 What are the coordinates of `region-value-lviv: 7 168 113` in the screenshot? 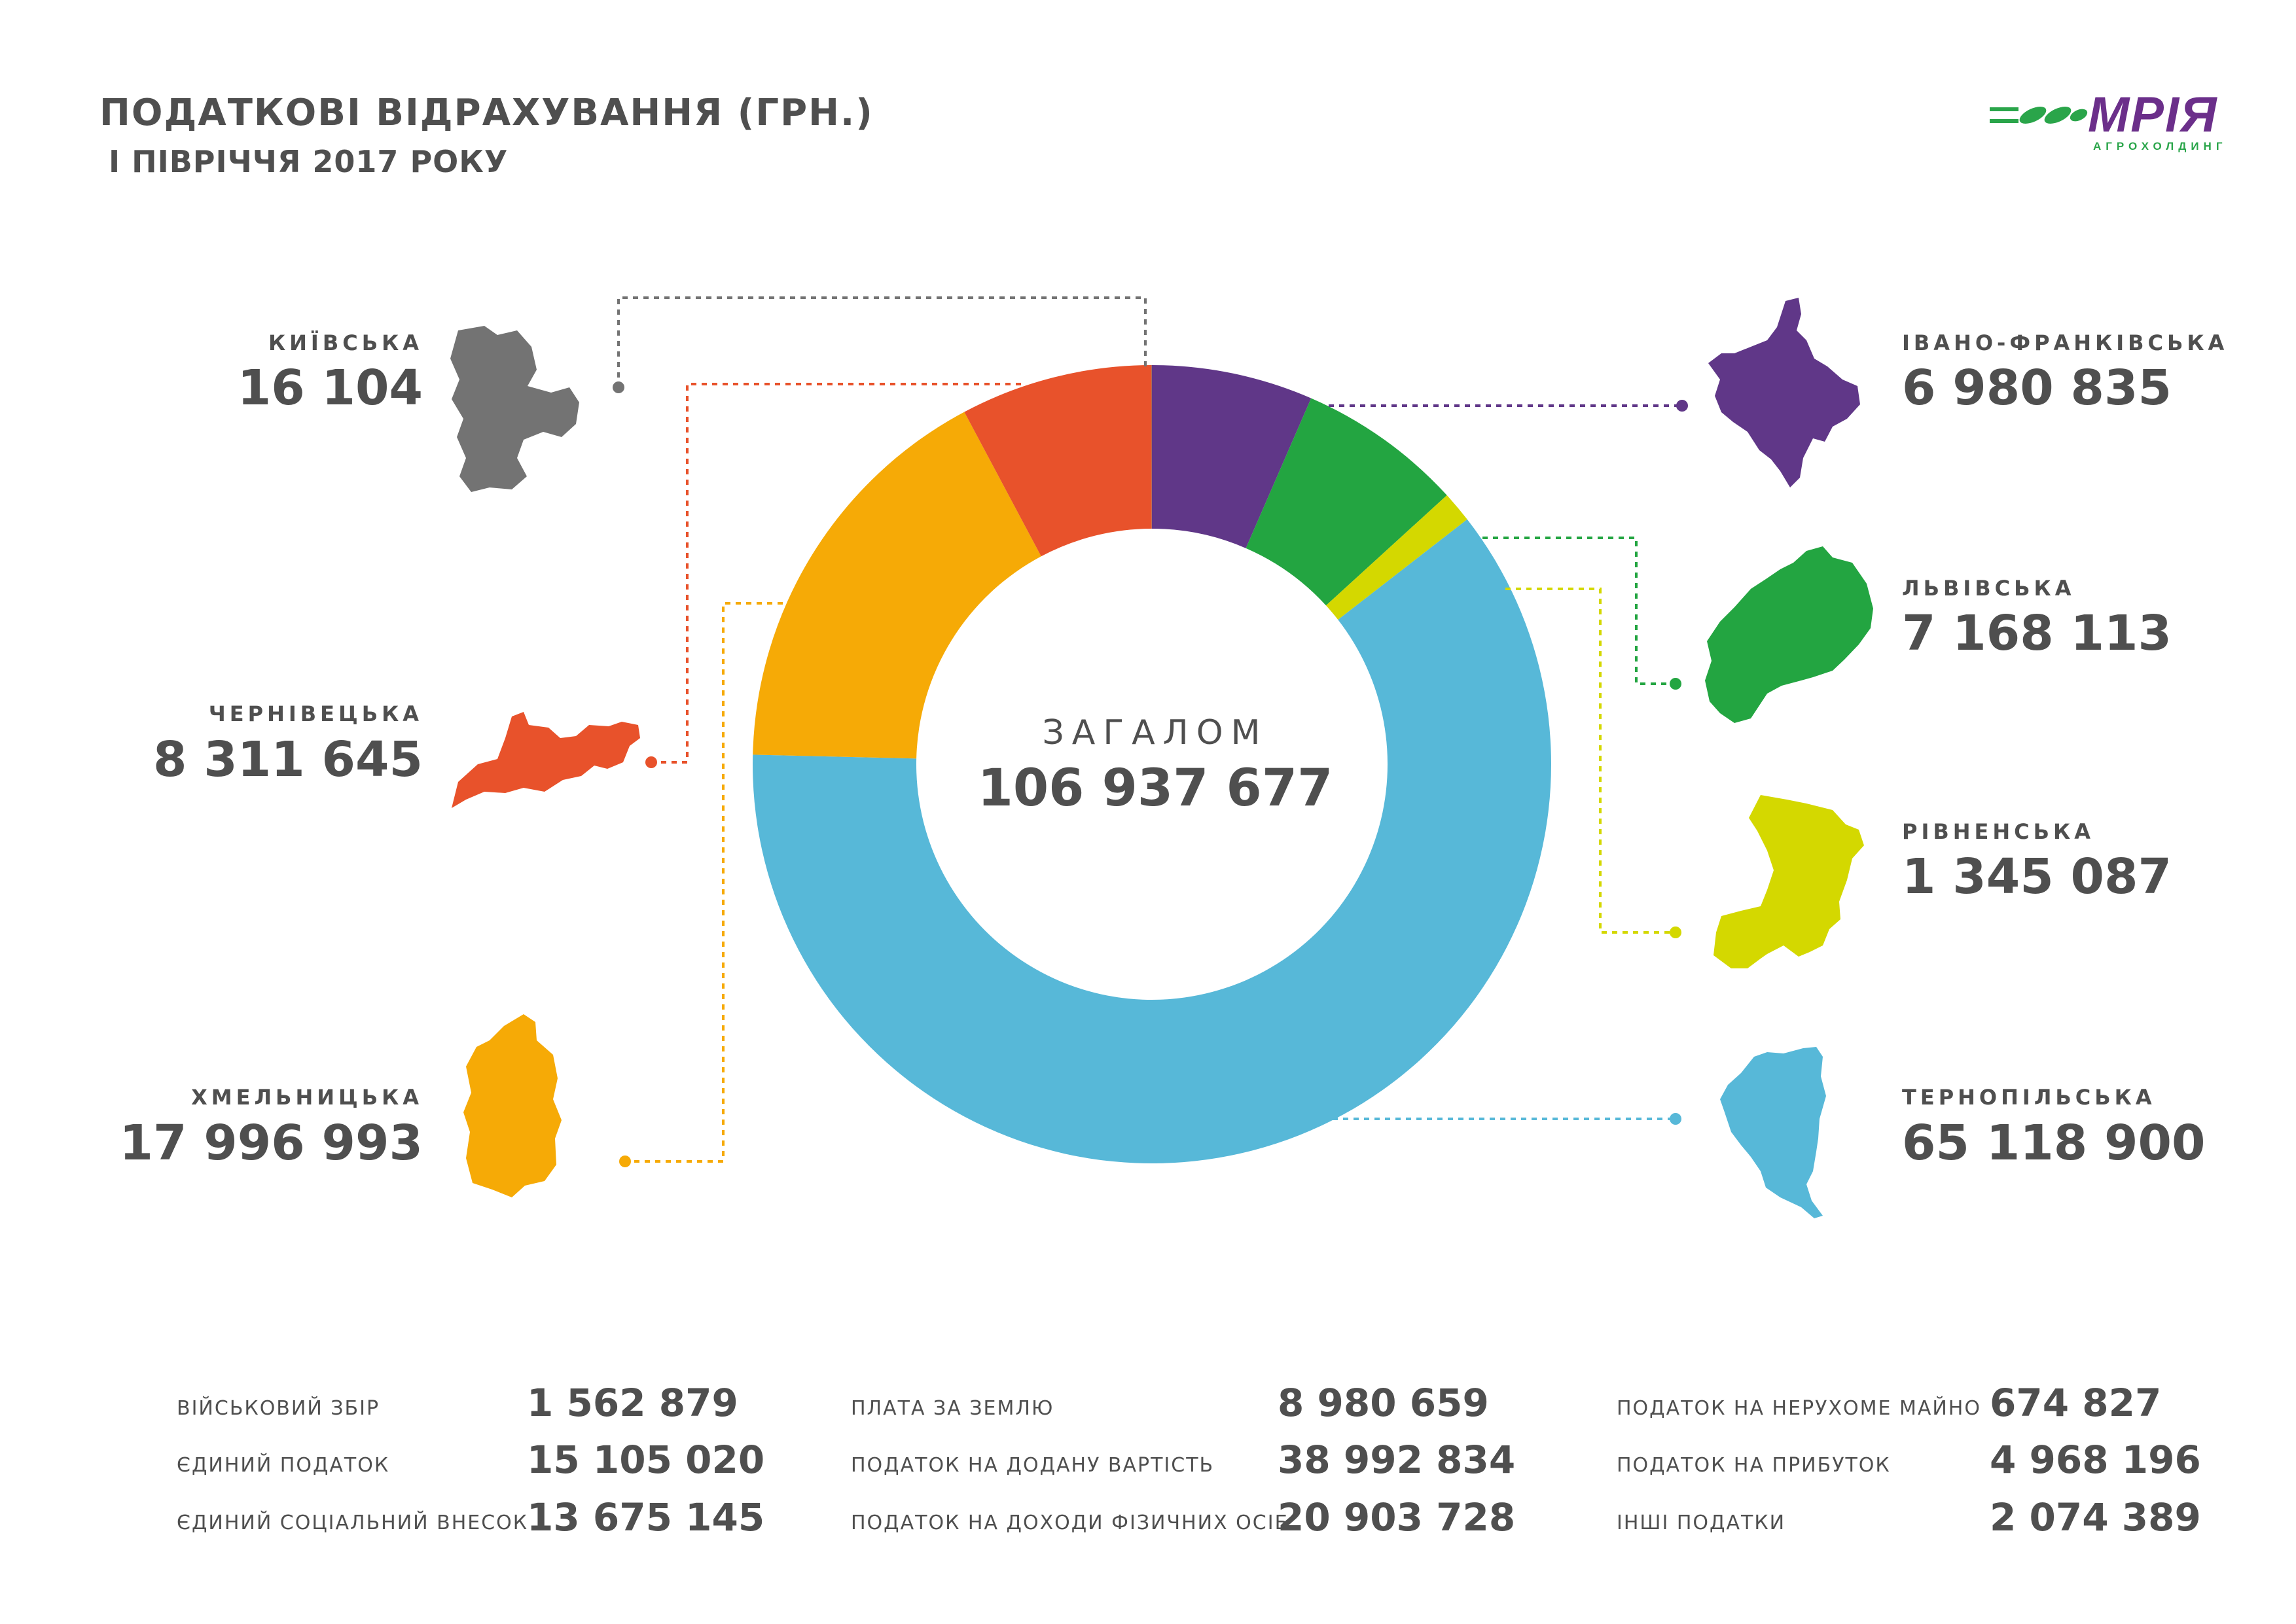 It's located at (2037, 633).